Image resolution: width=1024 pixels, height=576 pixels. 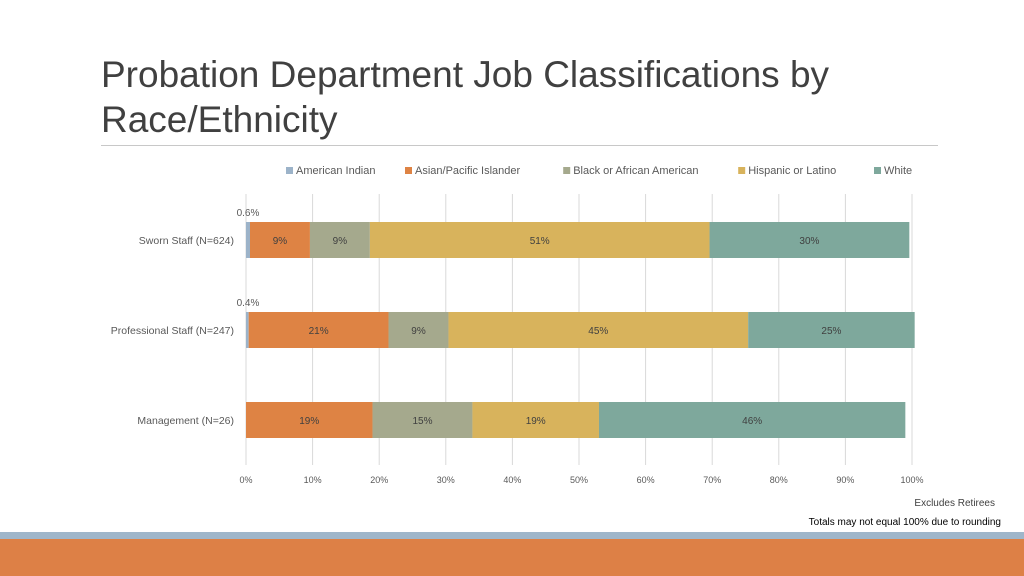 What do you see at coordinates (646, 480) in the screenshot?
I see `x-tick-label: 60%` at bounding box center [646, 480].